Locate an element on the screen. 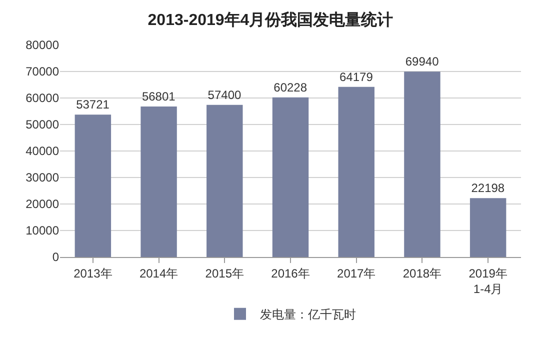 The image size is (541, 340). x-tick-label: 2014年 is located at coordinates (158, 273).